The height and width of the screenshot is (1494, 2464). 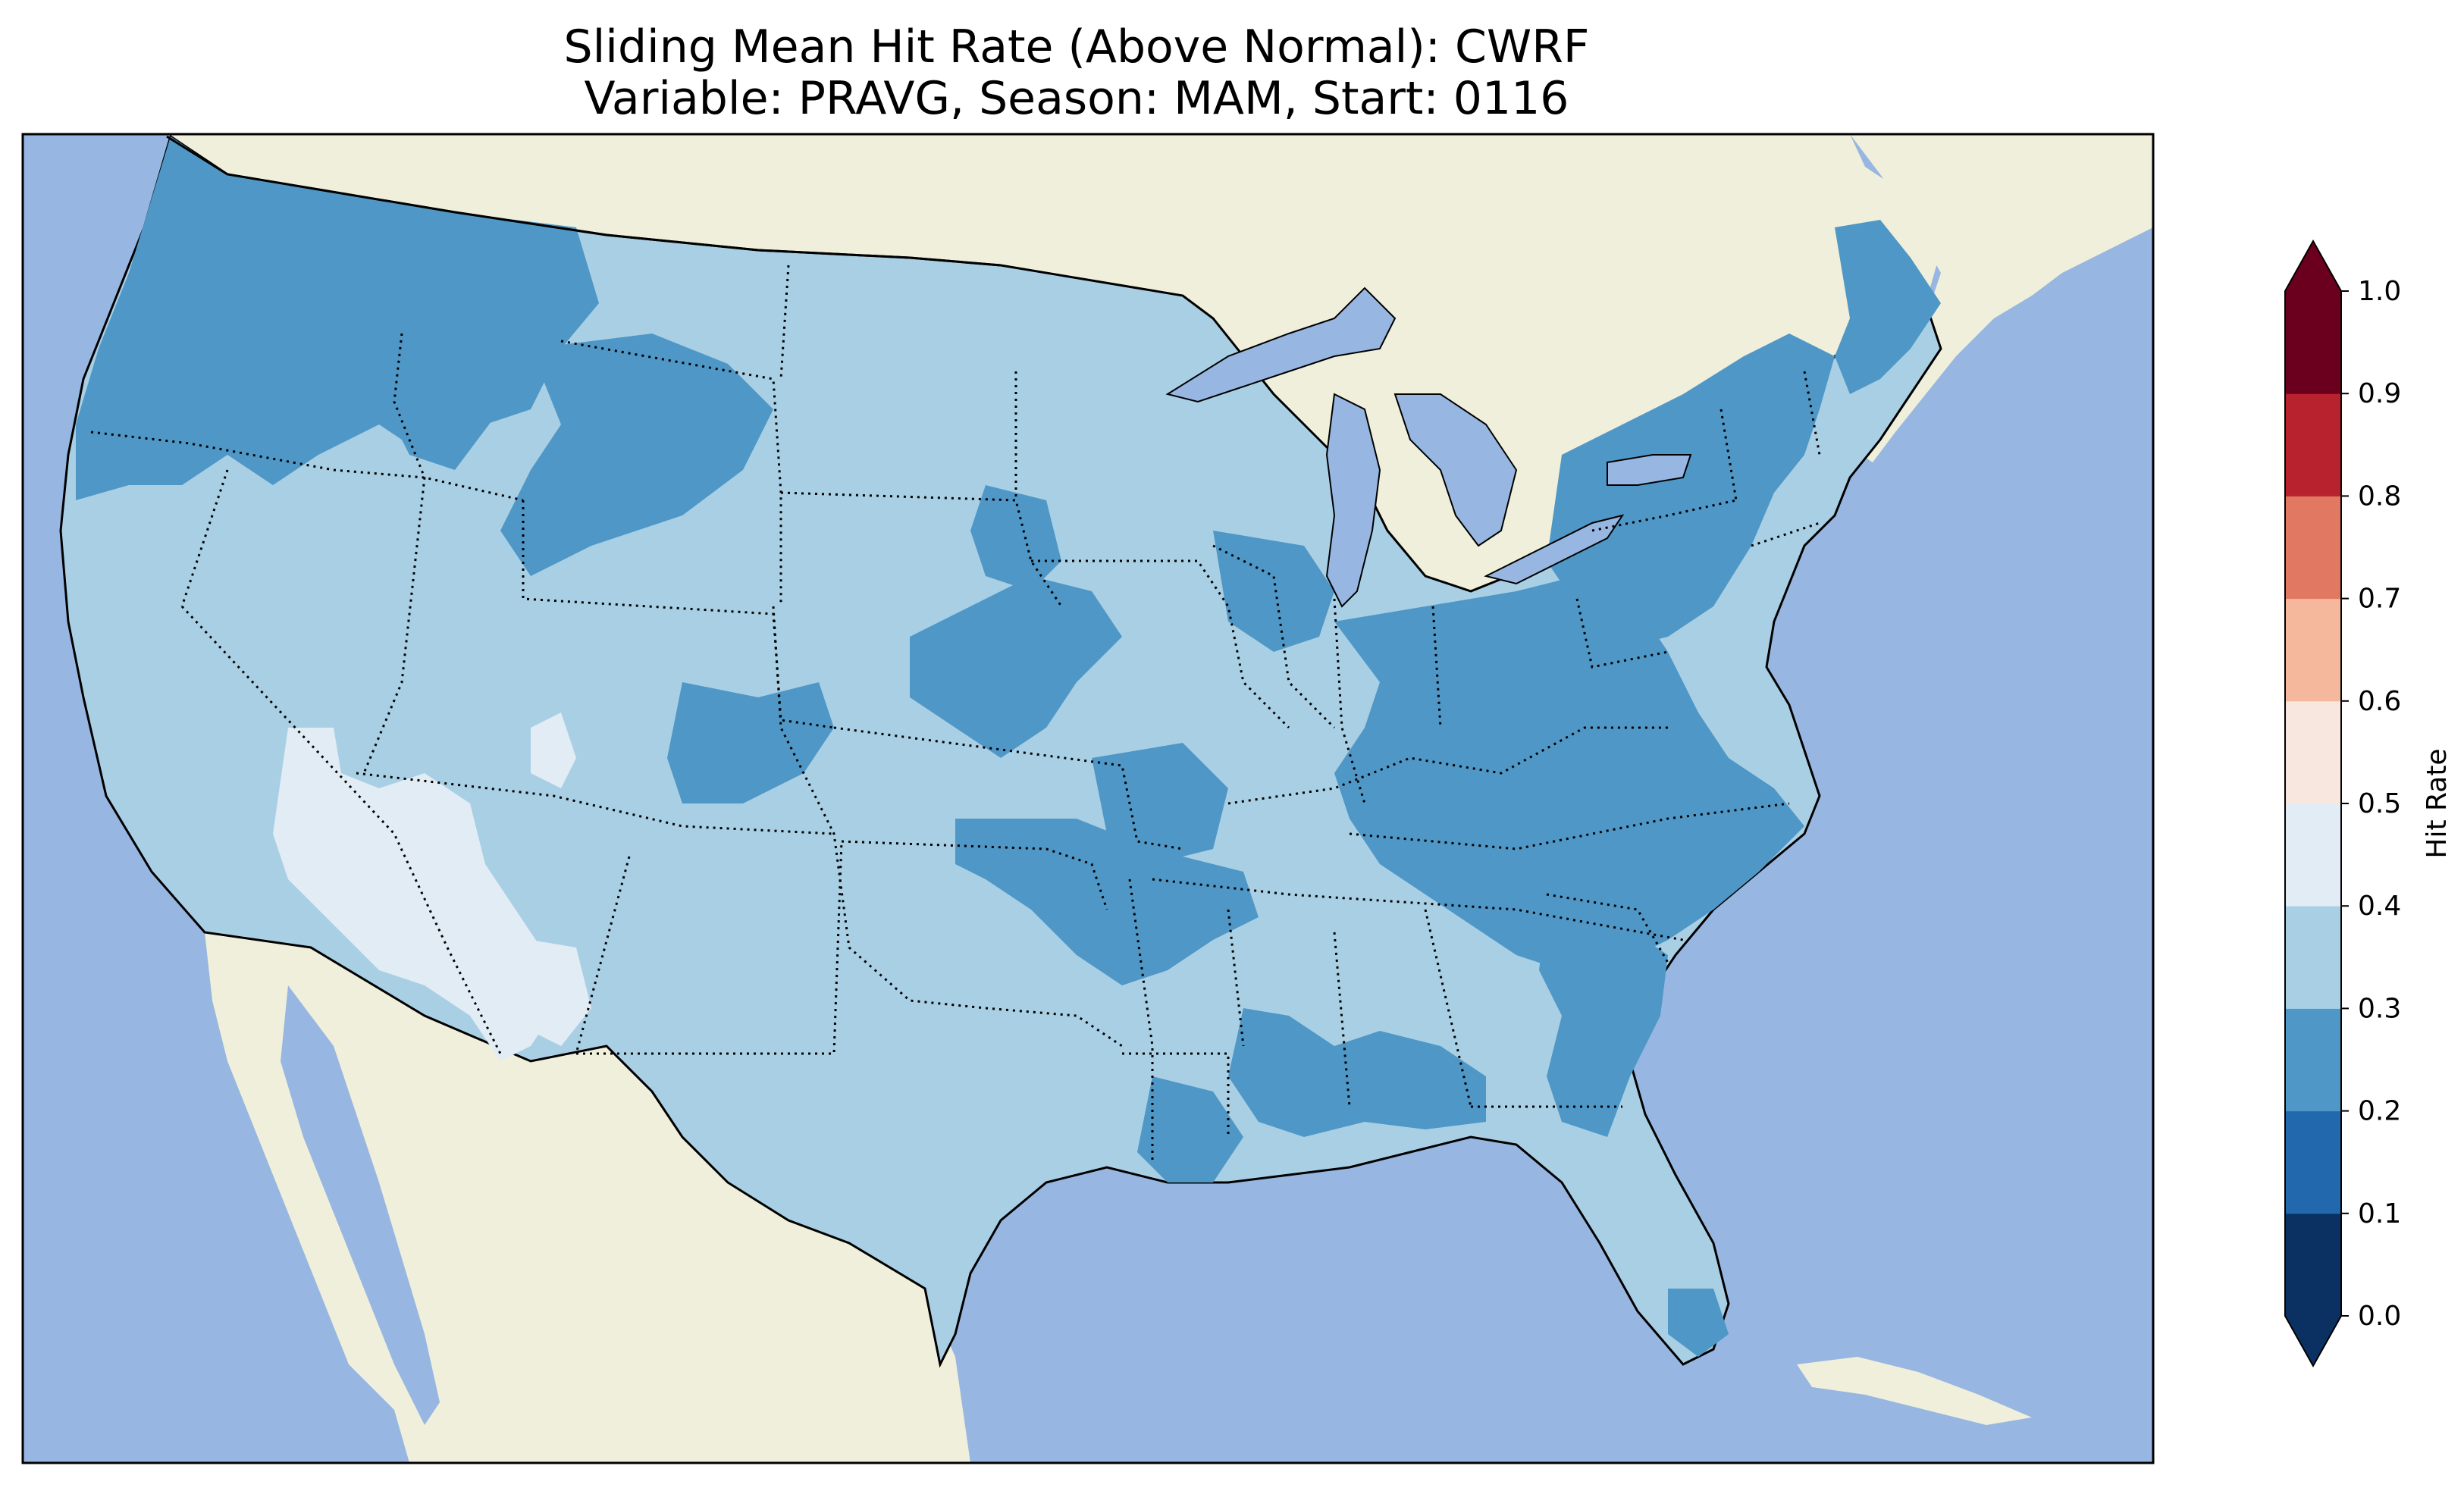 What do you see at coordinates (1353, 500) in the screenshot?
I see `lake-michigan` at bounding box center [1353, 500].